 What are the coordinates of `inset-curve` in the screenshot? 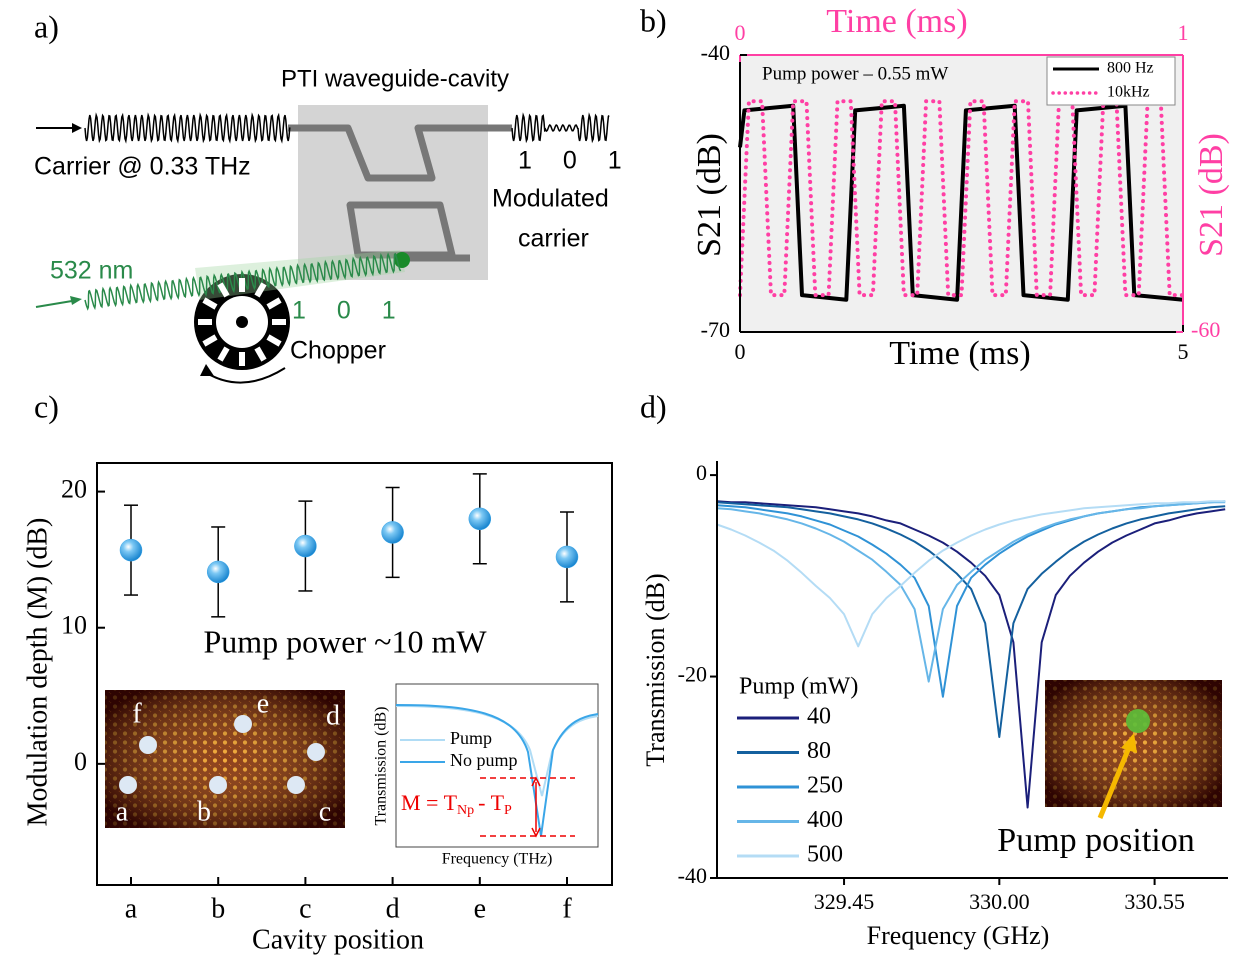 It's located at (497, 770).